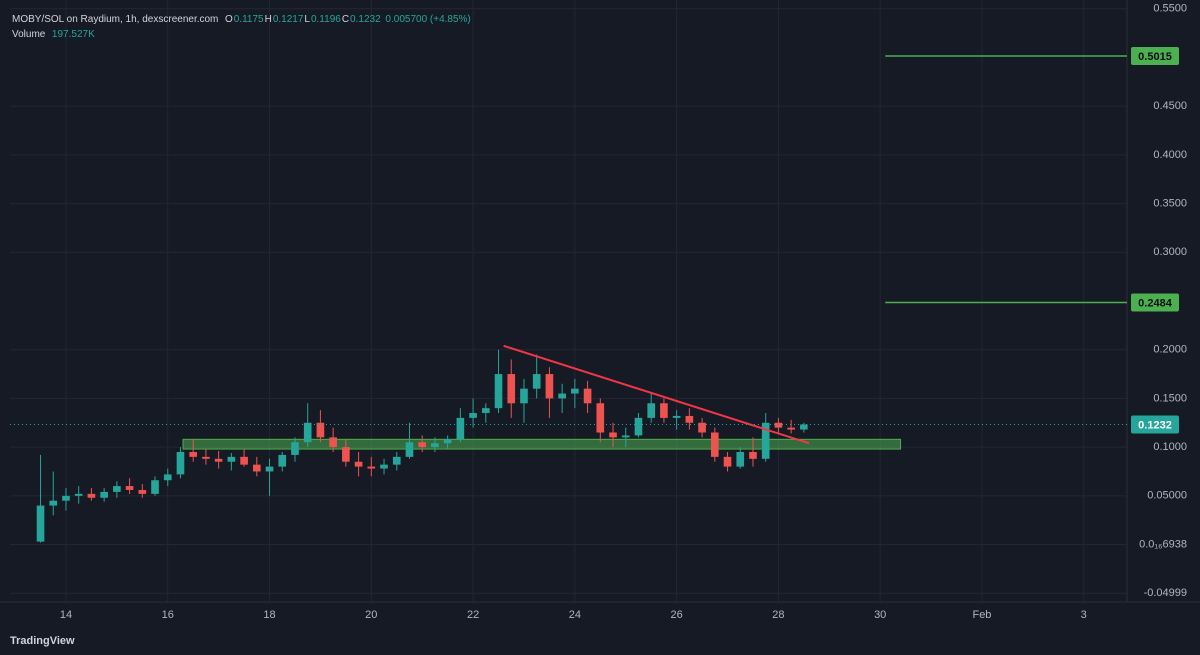 The image size is (1200, 655). Describe the element at coordinates (1170, 203) in the screenshot. I see `y-tick-label: 0.3500` at that location.